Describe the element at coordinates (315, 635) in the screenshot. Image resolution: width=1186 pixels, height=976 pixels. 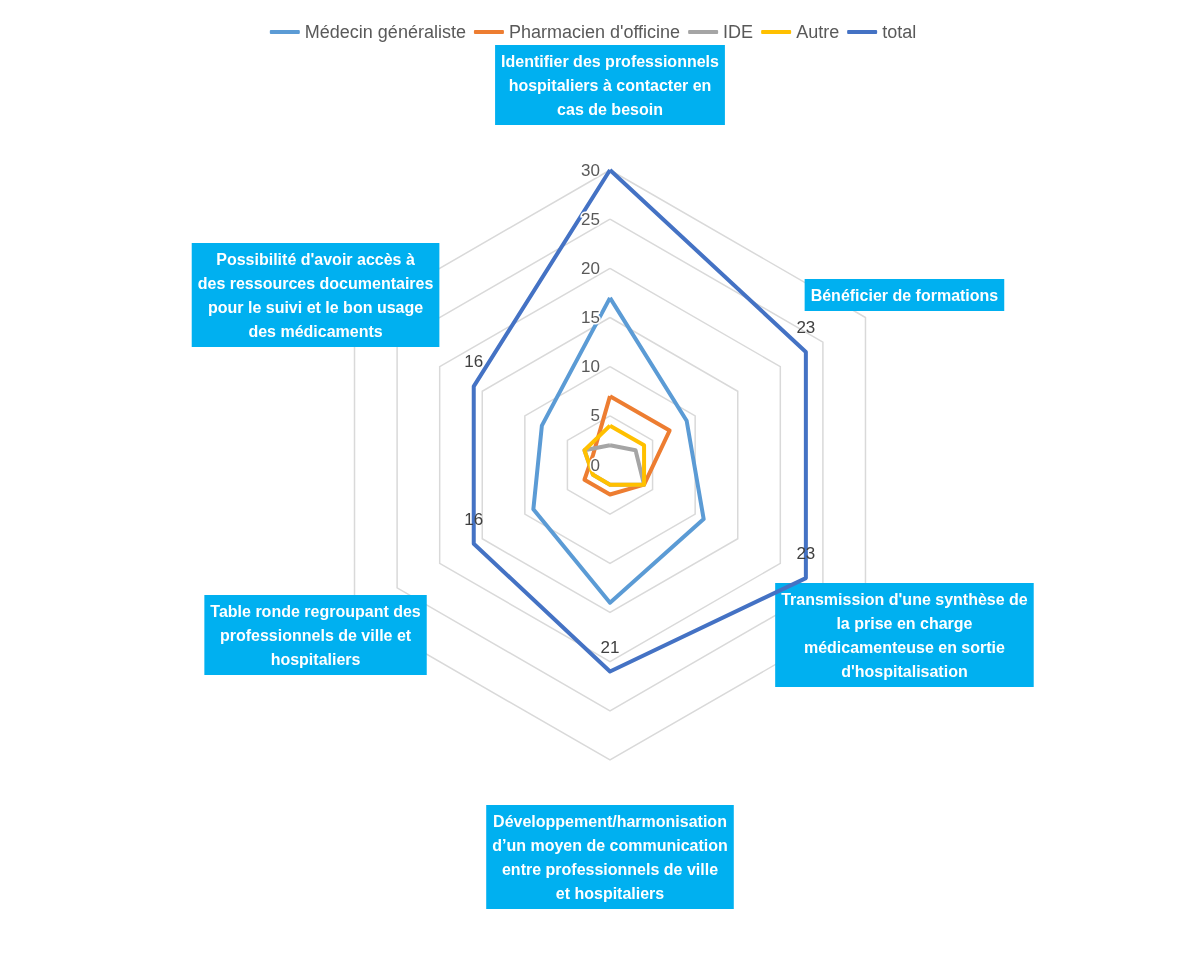
I see `spoke-label: Table ronde regroupant des professionnels de ville et hospitaliers` at that location.